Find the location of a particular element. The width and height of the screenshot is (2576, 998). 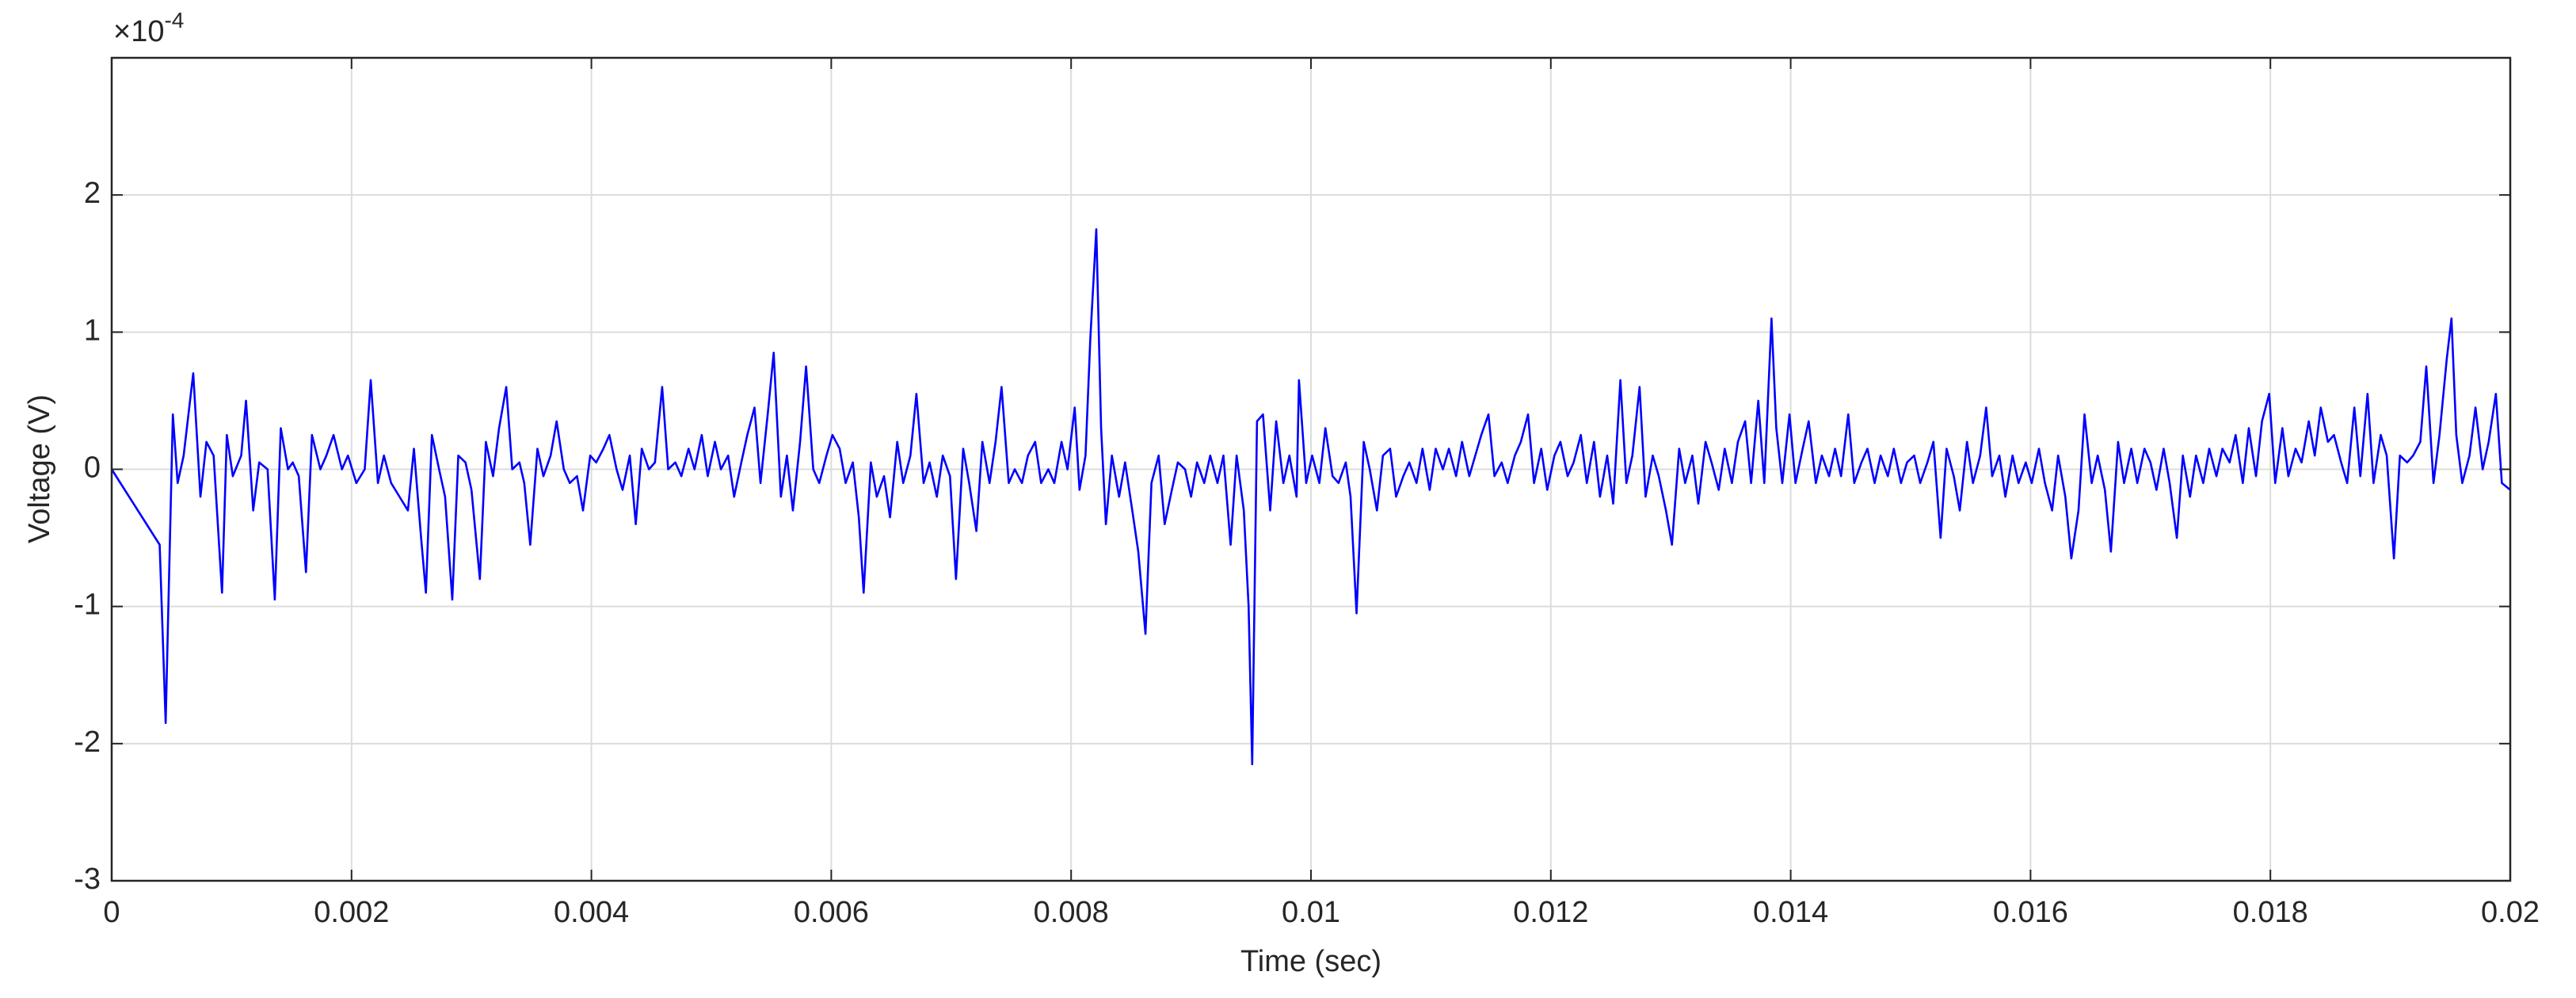

y-tick-label: -3 is located at coordinates (87, 879).